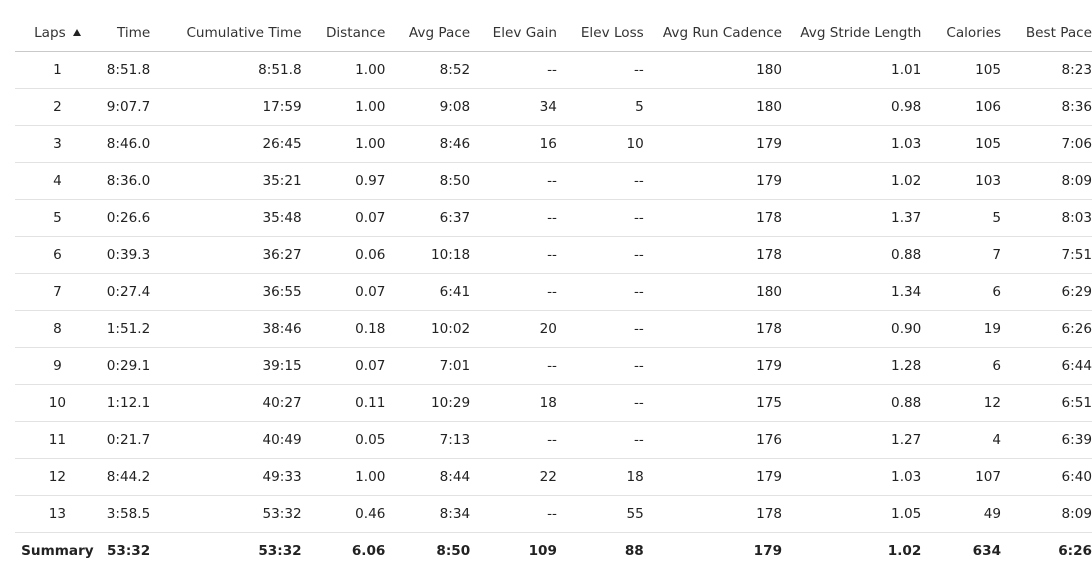 The height and width of the screenshot is (578, 1092). Describe the element at coordinates (428, 514) in the screenshot. I see `table-cell: 8:34` at that location.